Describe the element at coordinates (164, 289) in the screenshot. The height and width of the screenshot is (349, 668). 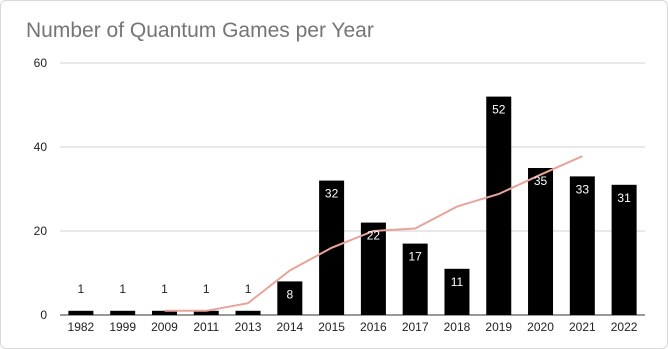
I see `data-label-2009: 1` at that location.